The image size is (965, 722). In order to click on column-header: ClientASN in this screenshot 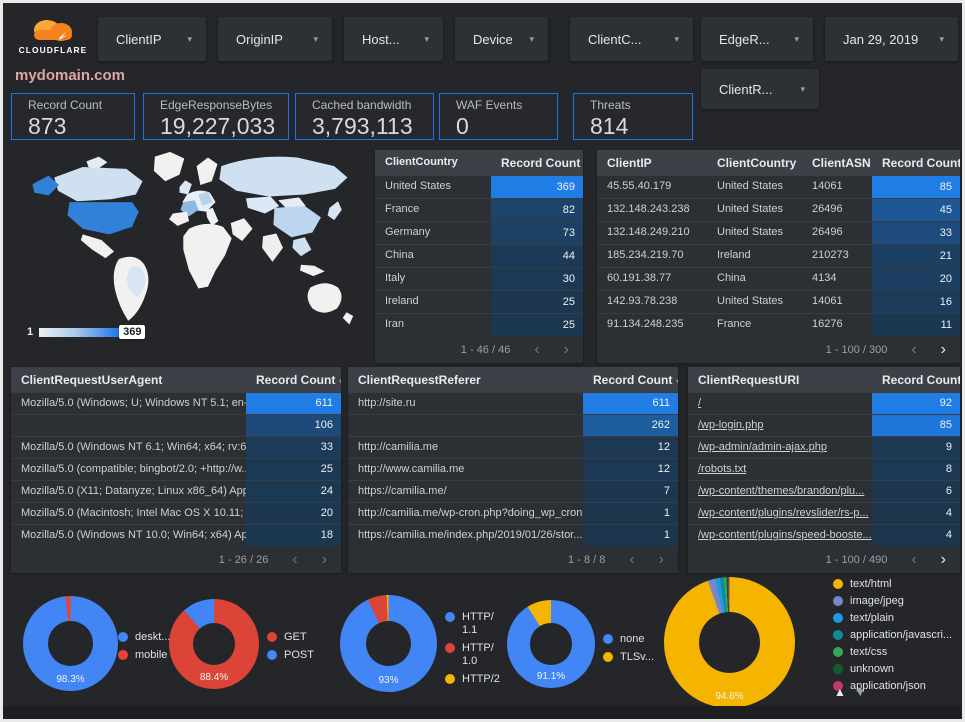, I will do `click(841, 162)`.